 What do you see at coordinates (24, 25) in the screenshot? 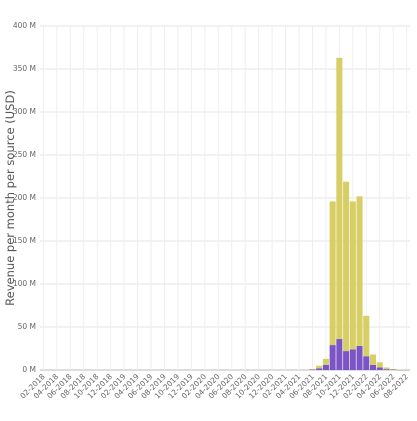
I see `y-tick-label: 400 M` at bounding box center [24, 25].